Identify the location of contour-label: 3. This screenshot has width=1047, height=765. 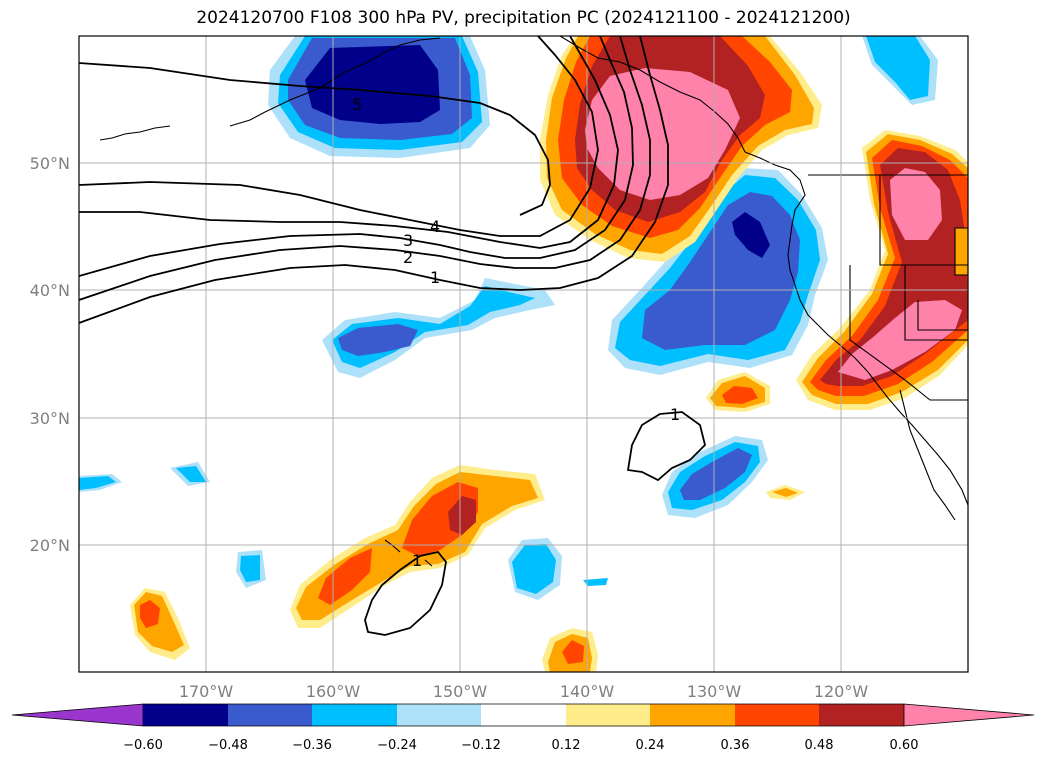
(408, 240).